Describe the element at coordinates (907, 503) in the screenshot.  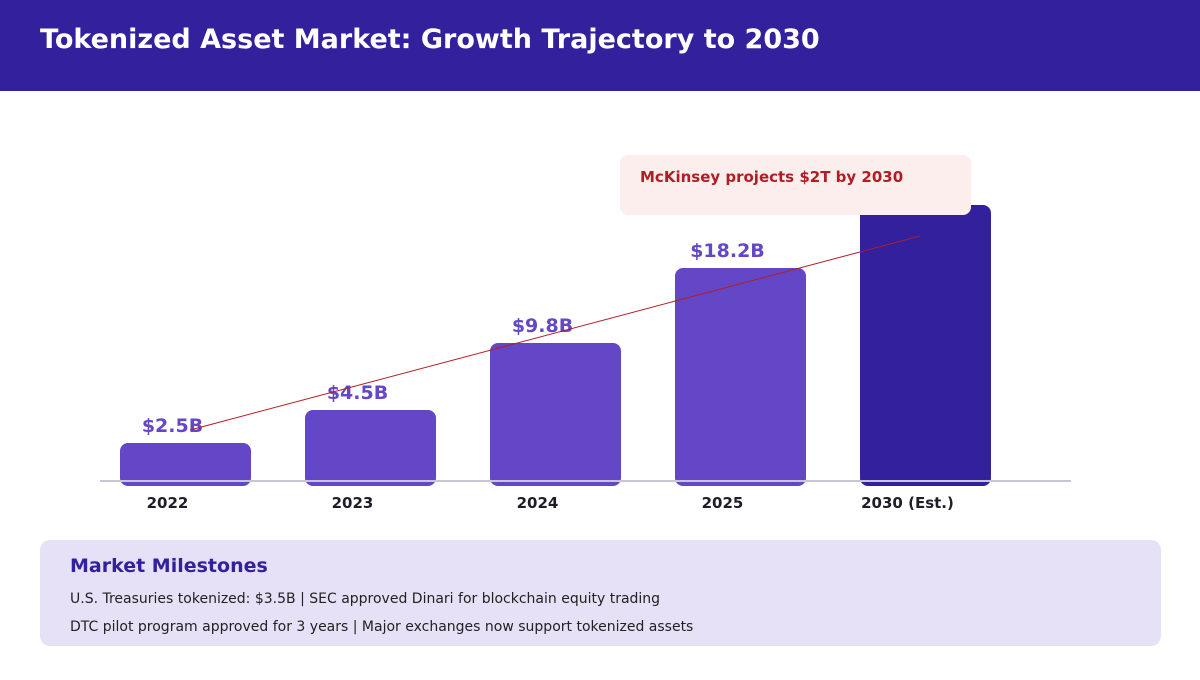
I see `x-tick-label: 2030 (Est.)` at that location.